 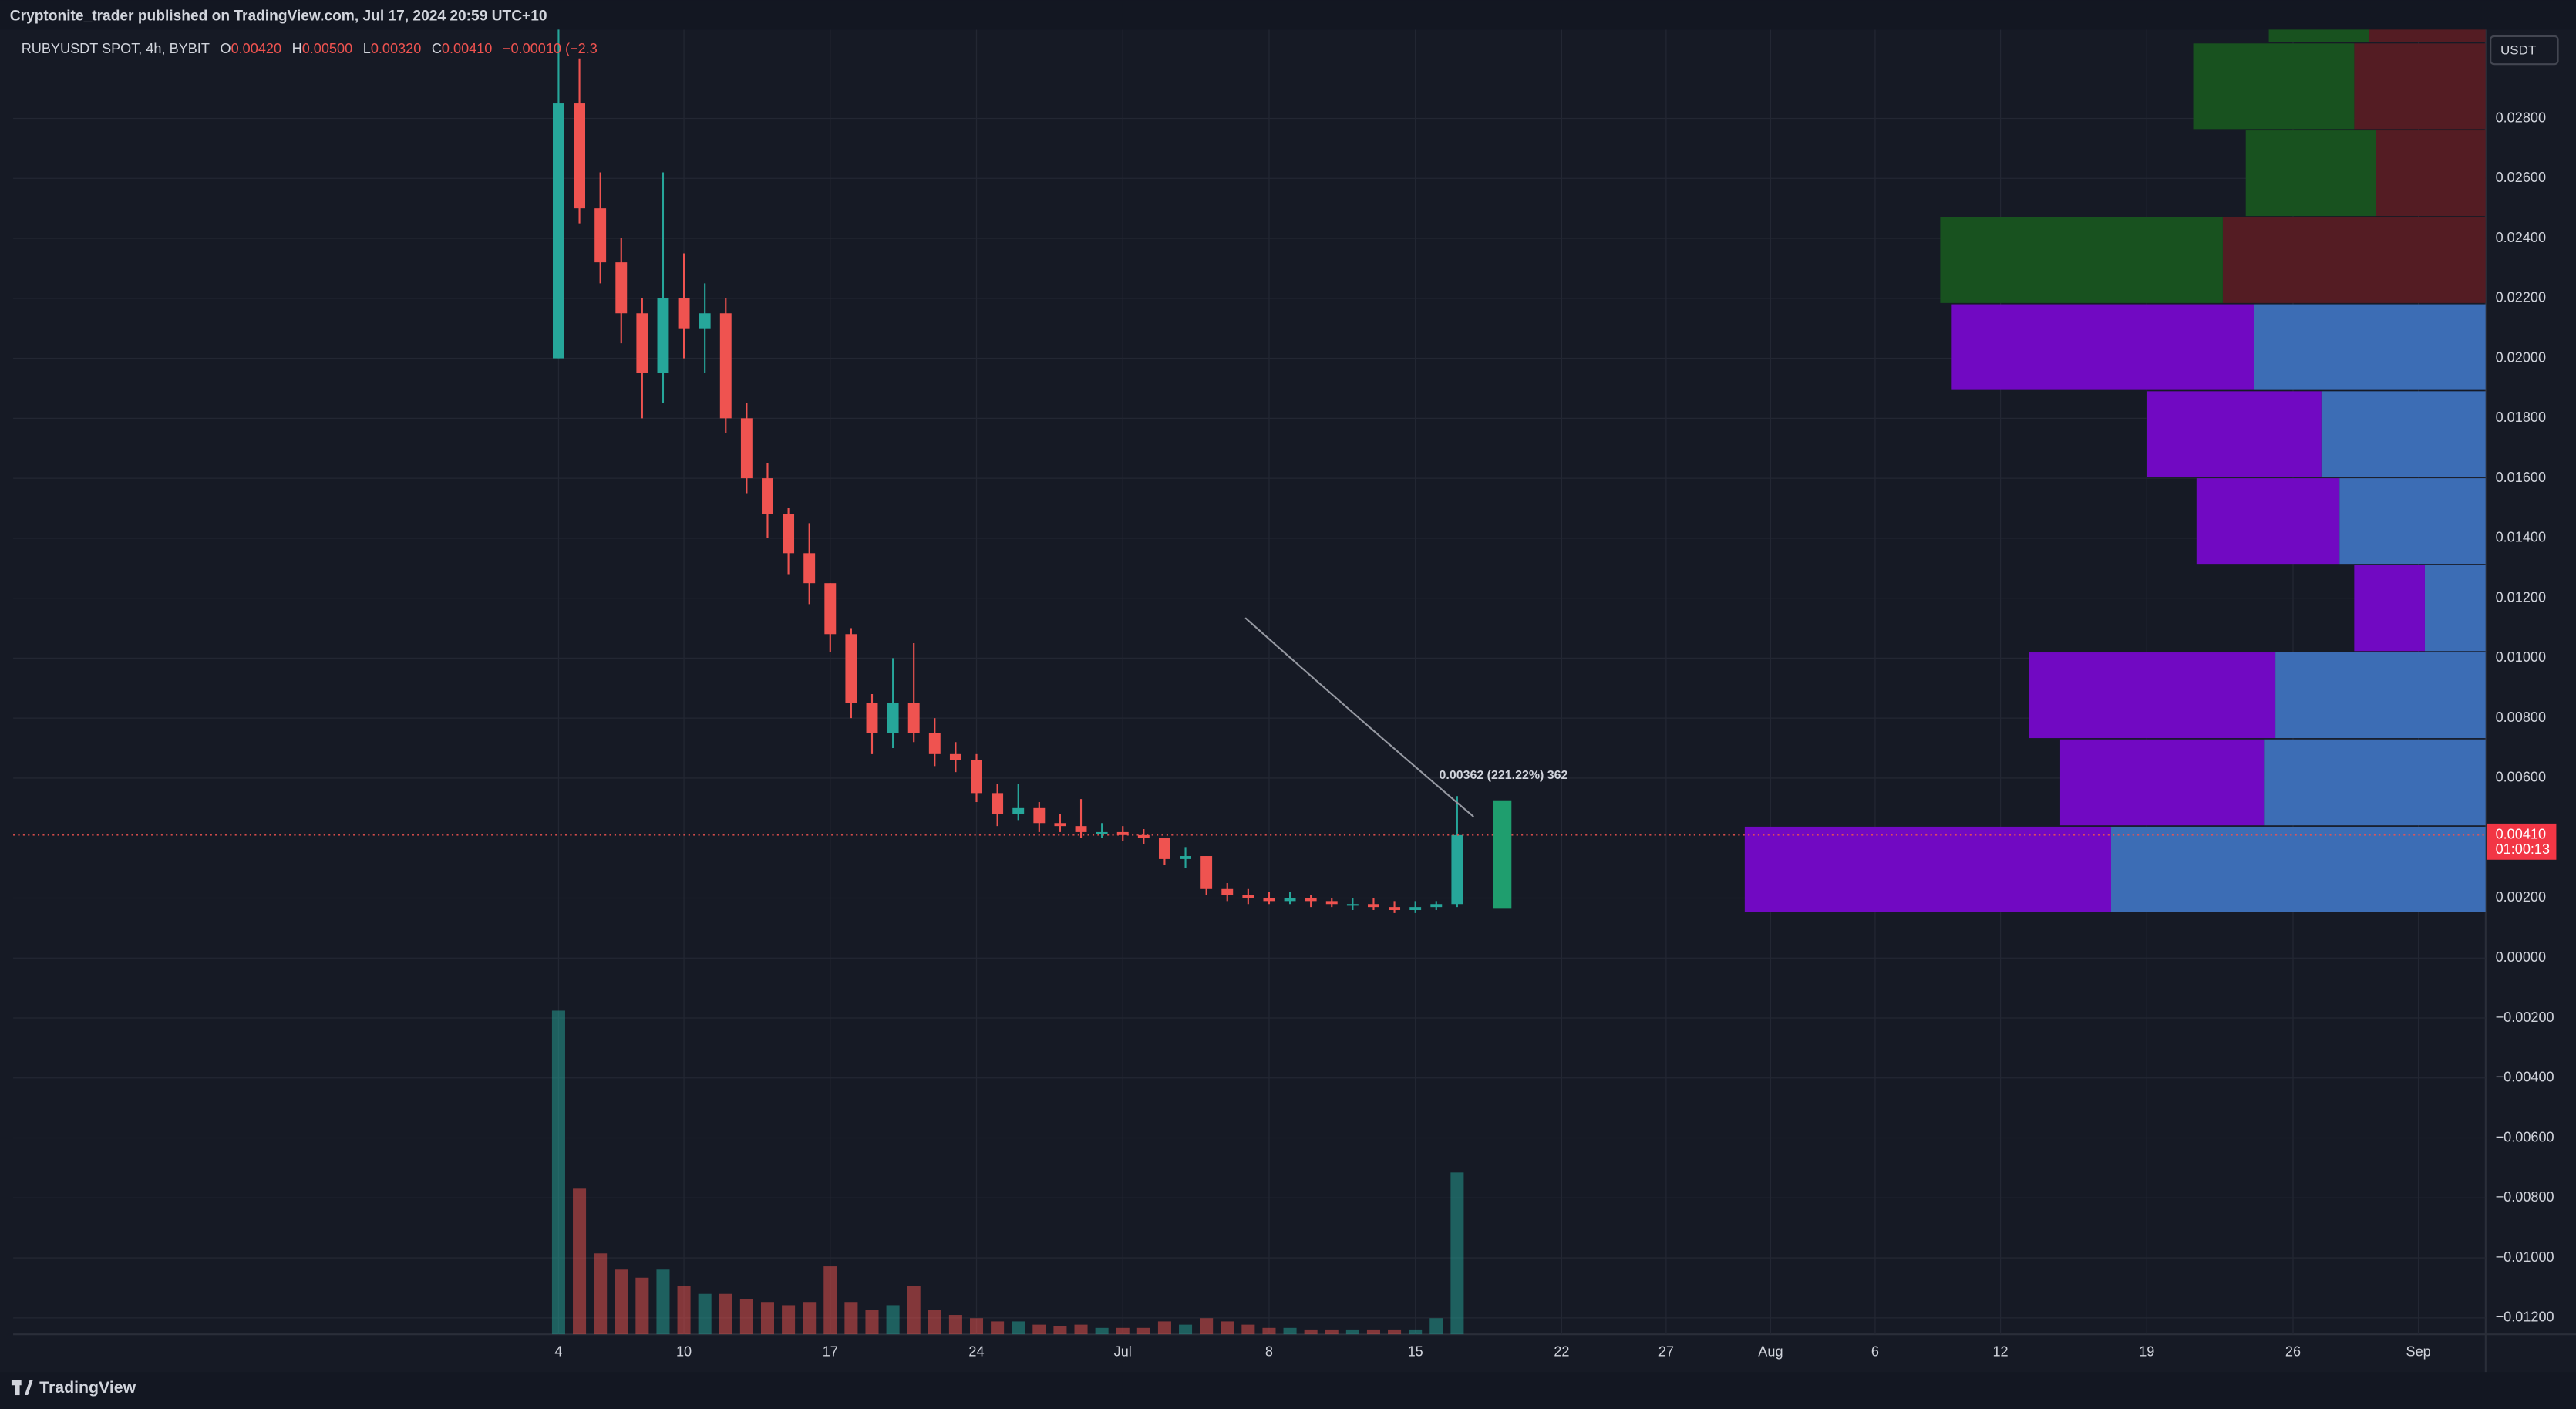 I want to click on x-tick-label: 27, so click(x=1666, y=1351).